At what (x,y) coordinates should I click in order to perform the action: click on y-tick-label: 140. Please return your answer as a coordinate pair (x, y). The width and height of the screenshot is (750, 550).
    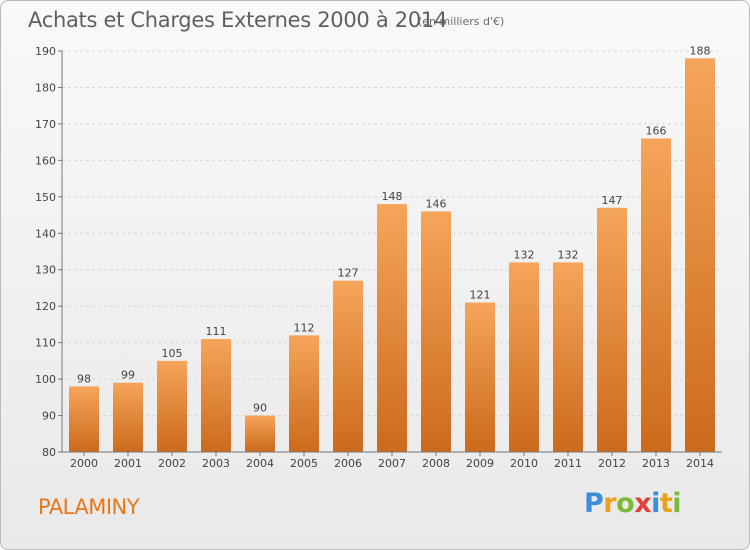
    Looking at the image, I should click on (45, 233).